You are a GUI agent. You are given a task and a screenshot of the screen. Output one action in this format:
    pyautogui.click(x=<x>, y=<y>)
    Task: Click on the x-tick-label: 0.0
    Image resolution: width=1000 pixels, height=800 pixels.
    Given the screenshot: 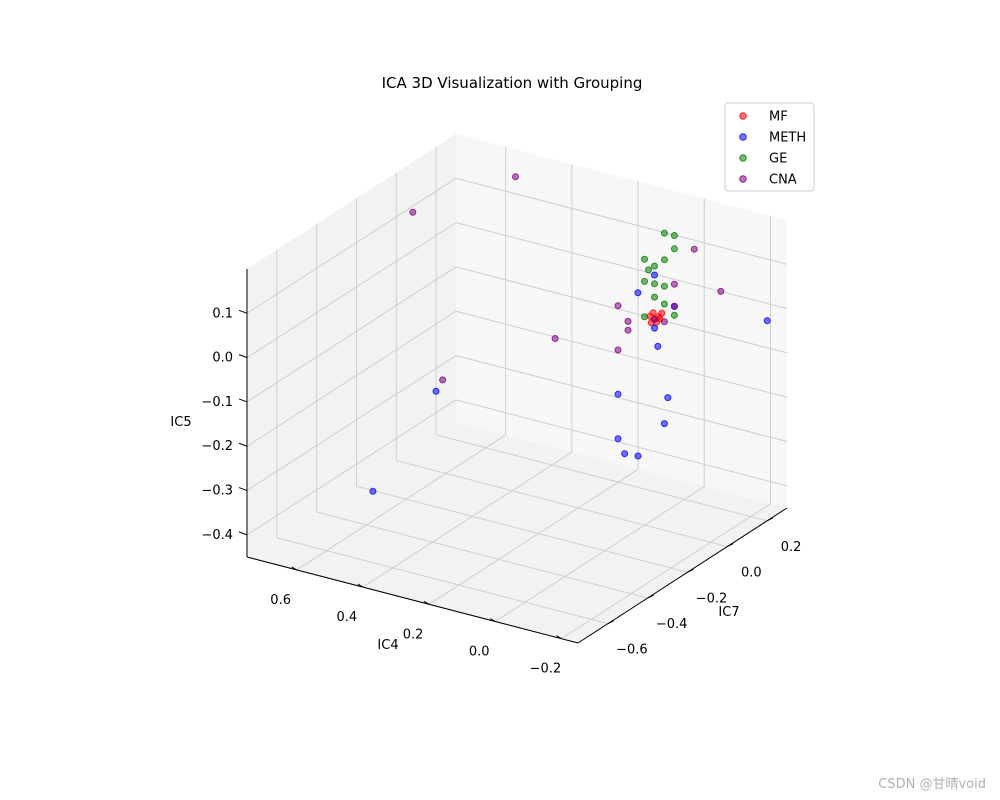 What is the action you would take?
    pyautogui.click(x=479, y=652)
    